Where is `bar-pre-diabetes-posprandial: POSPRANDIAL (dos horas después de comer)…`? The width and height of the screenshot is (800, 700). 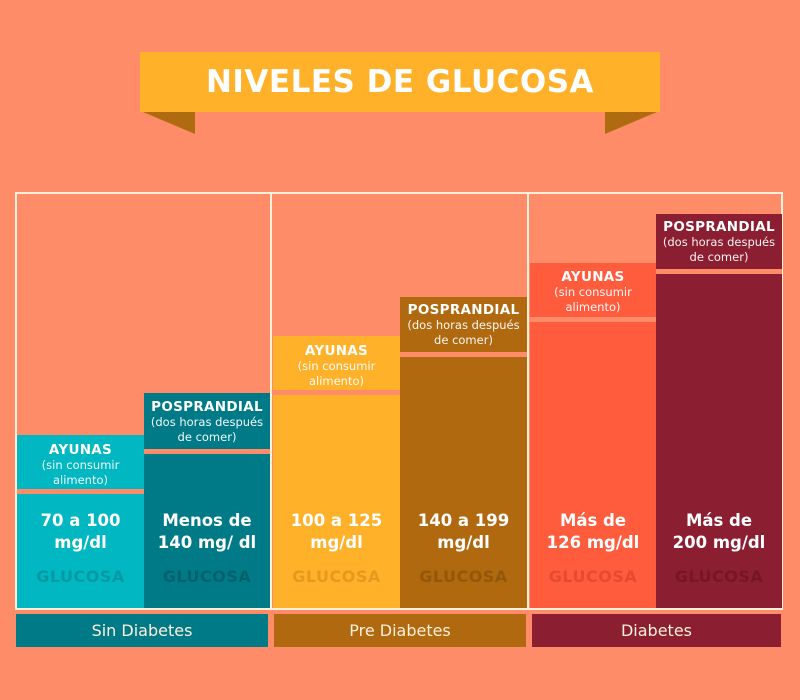 bar-pre-diabetes-posprandial: POSPRANDIAL (dos horas después de comer)… is located at coordinates (463, 452).